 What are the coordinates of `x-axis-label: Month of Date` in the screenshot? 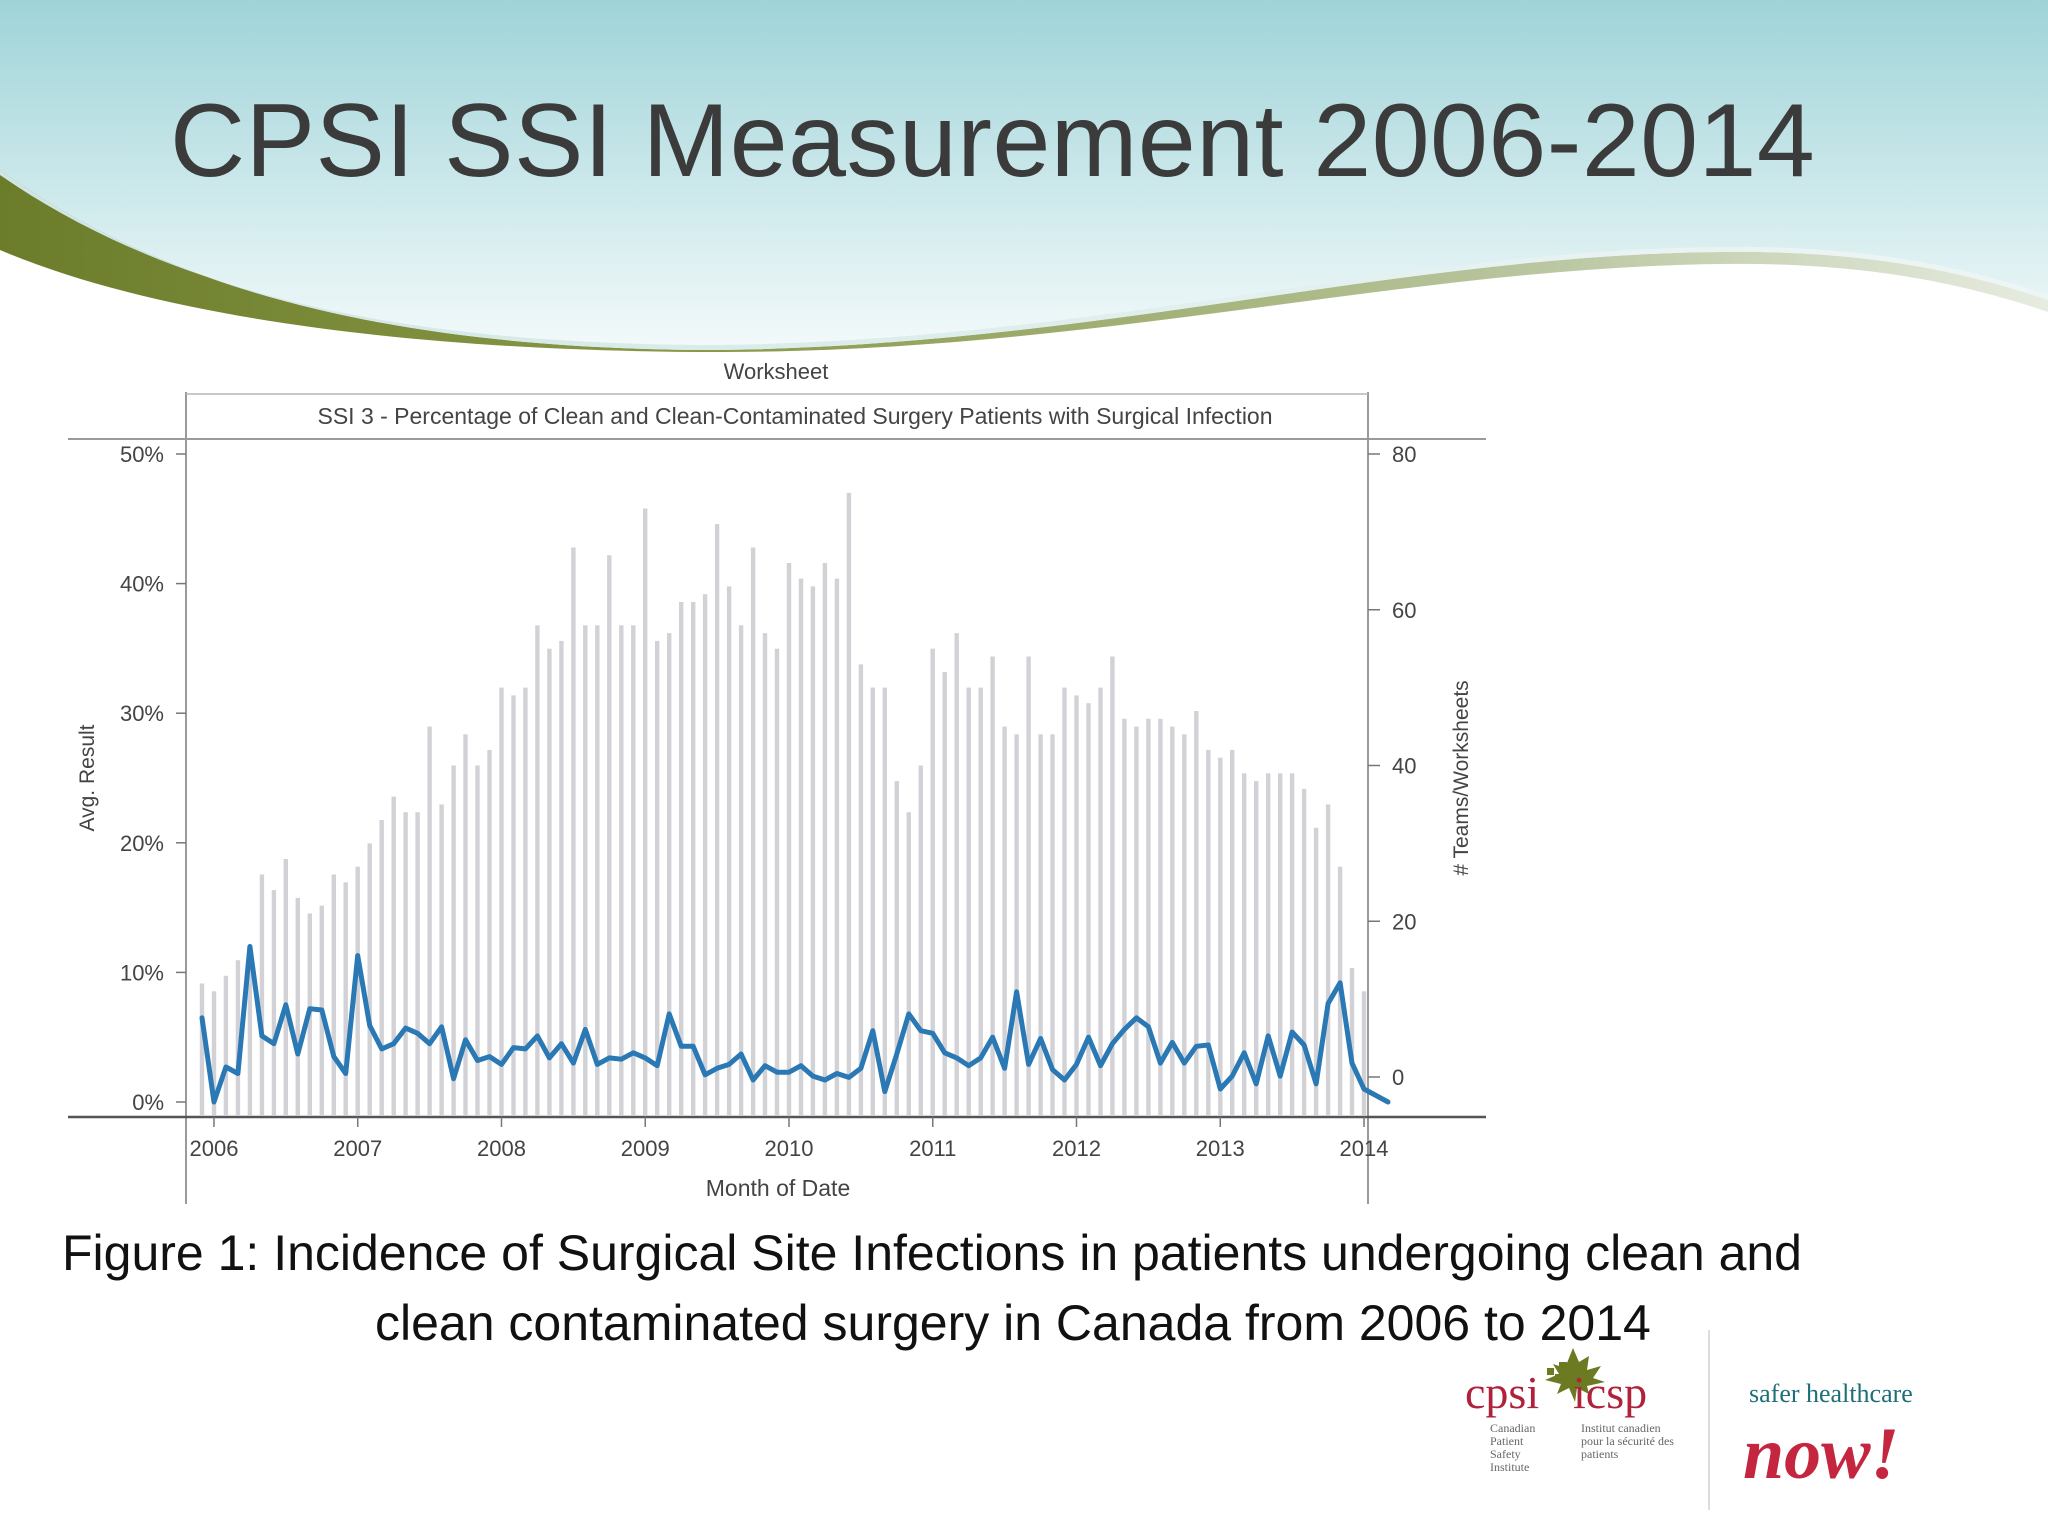 It's located at (778, 1188).